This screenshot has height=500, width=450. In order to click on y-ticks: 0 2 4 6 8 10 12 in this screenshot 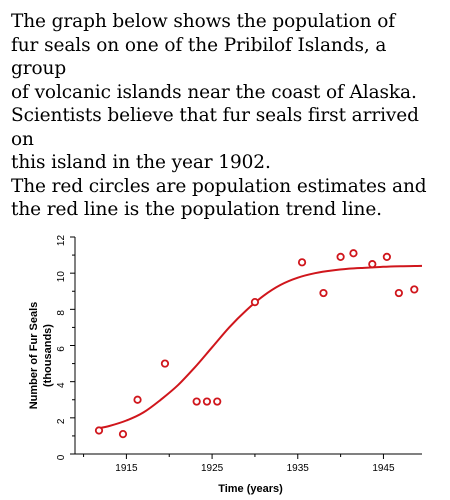, I will do `click(65, 347)`.